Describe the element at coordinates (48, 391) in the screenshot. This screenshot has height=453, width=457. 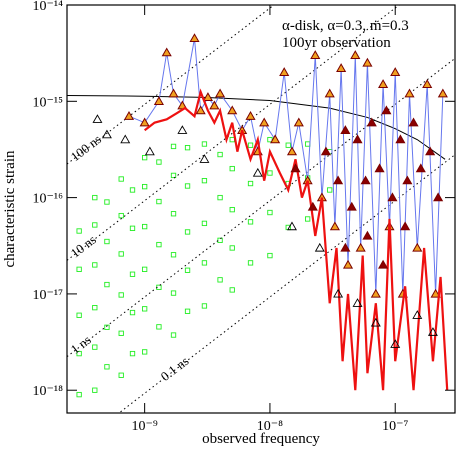
I see `y-tick-label: 10⁻¹⁸` at that location.